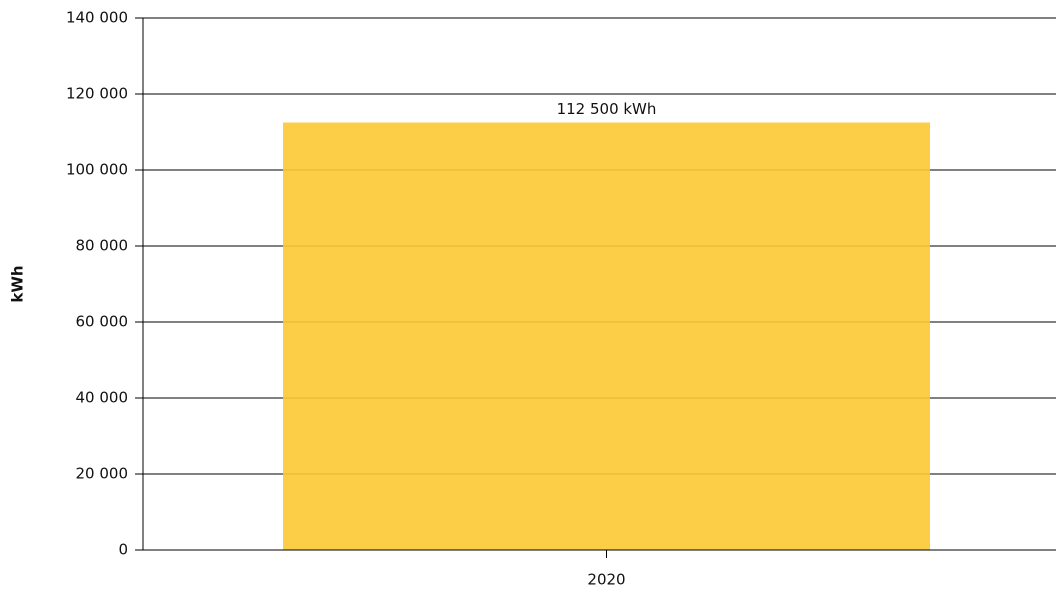 The height and width of the screenshot is (594, 1056). What do you see at coordinates (97, 18) in the screenshot?
I see `y-tick-label: 140 000` at bounding box center [97, 18].